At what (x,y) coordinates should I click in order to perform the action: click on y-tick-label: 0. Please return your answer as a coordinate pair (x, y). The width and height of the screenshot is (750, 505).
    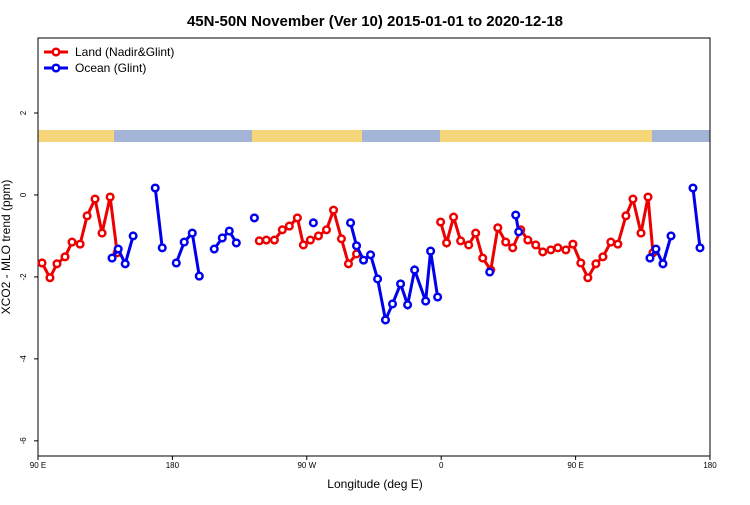
    Looking at the image, I should click on (23, 194).